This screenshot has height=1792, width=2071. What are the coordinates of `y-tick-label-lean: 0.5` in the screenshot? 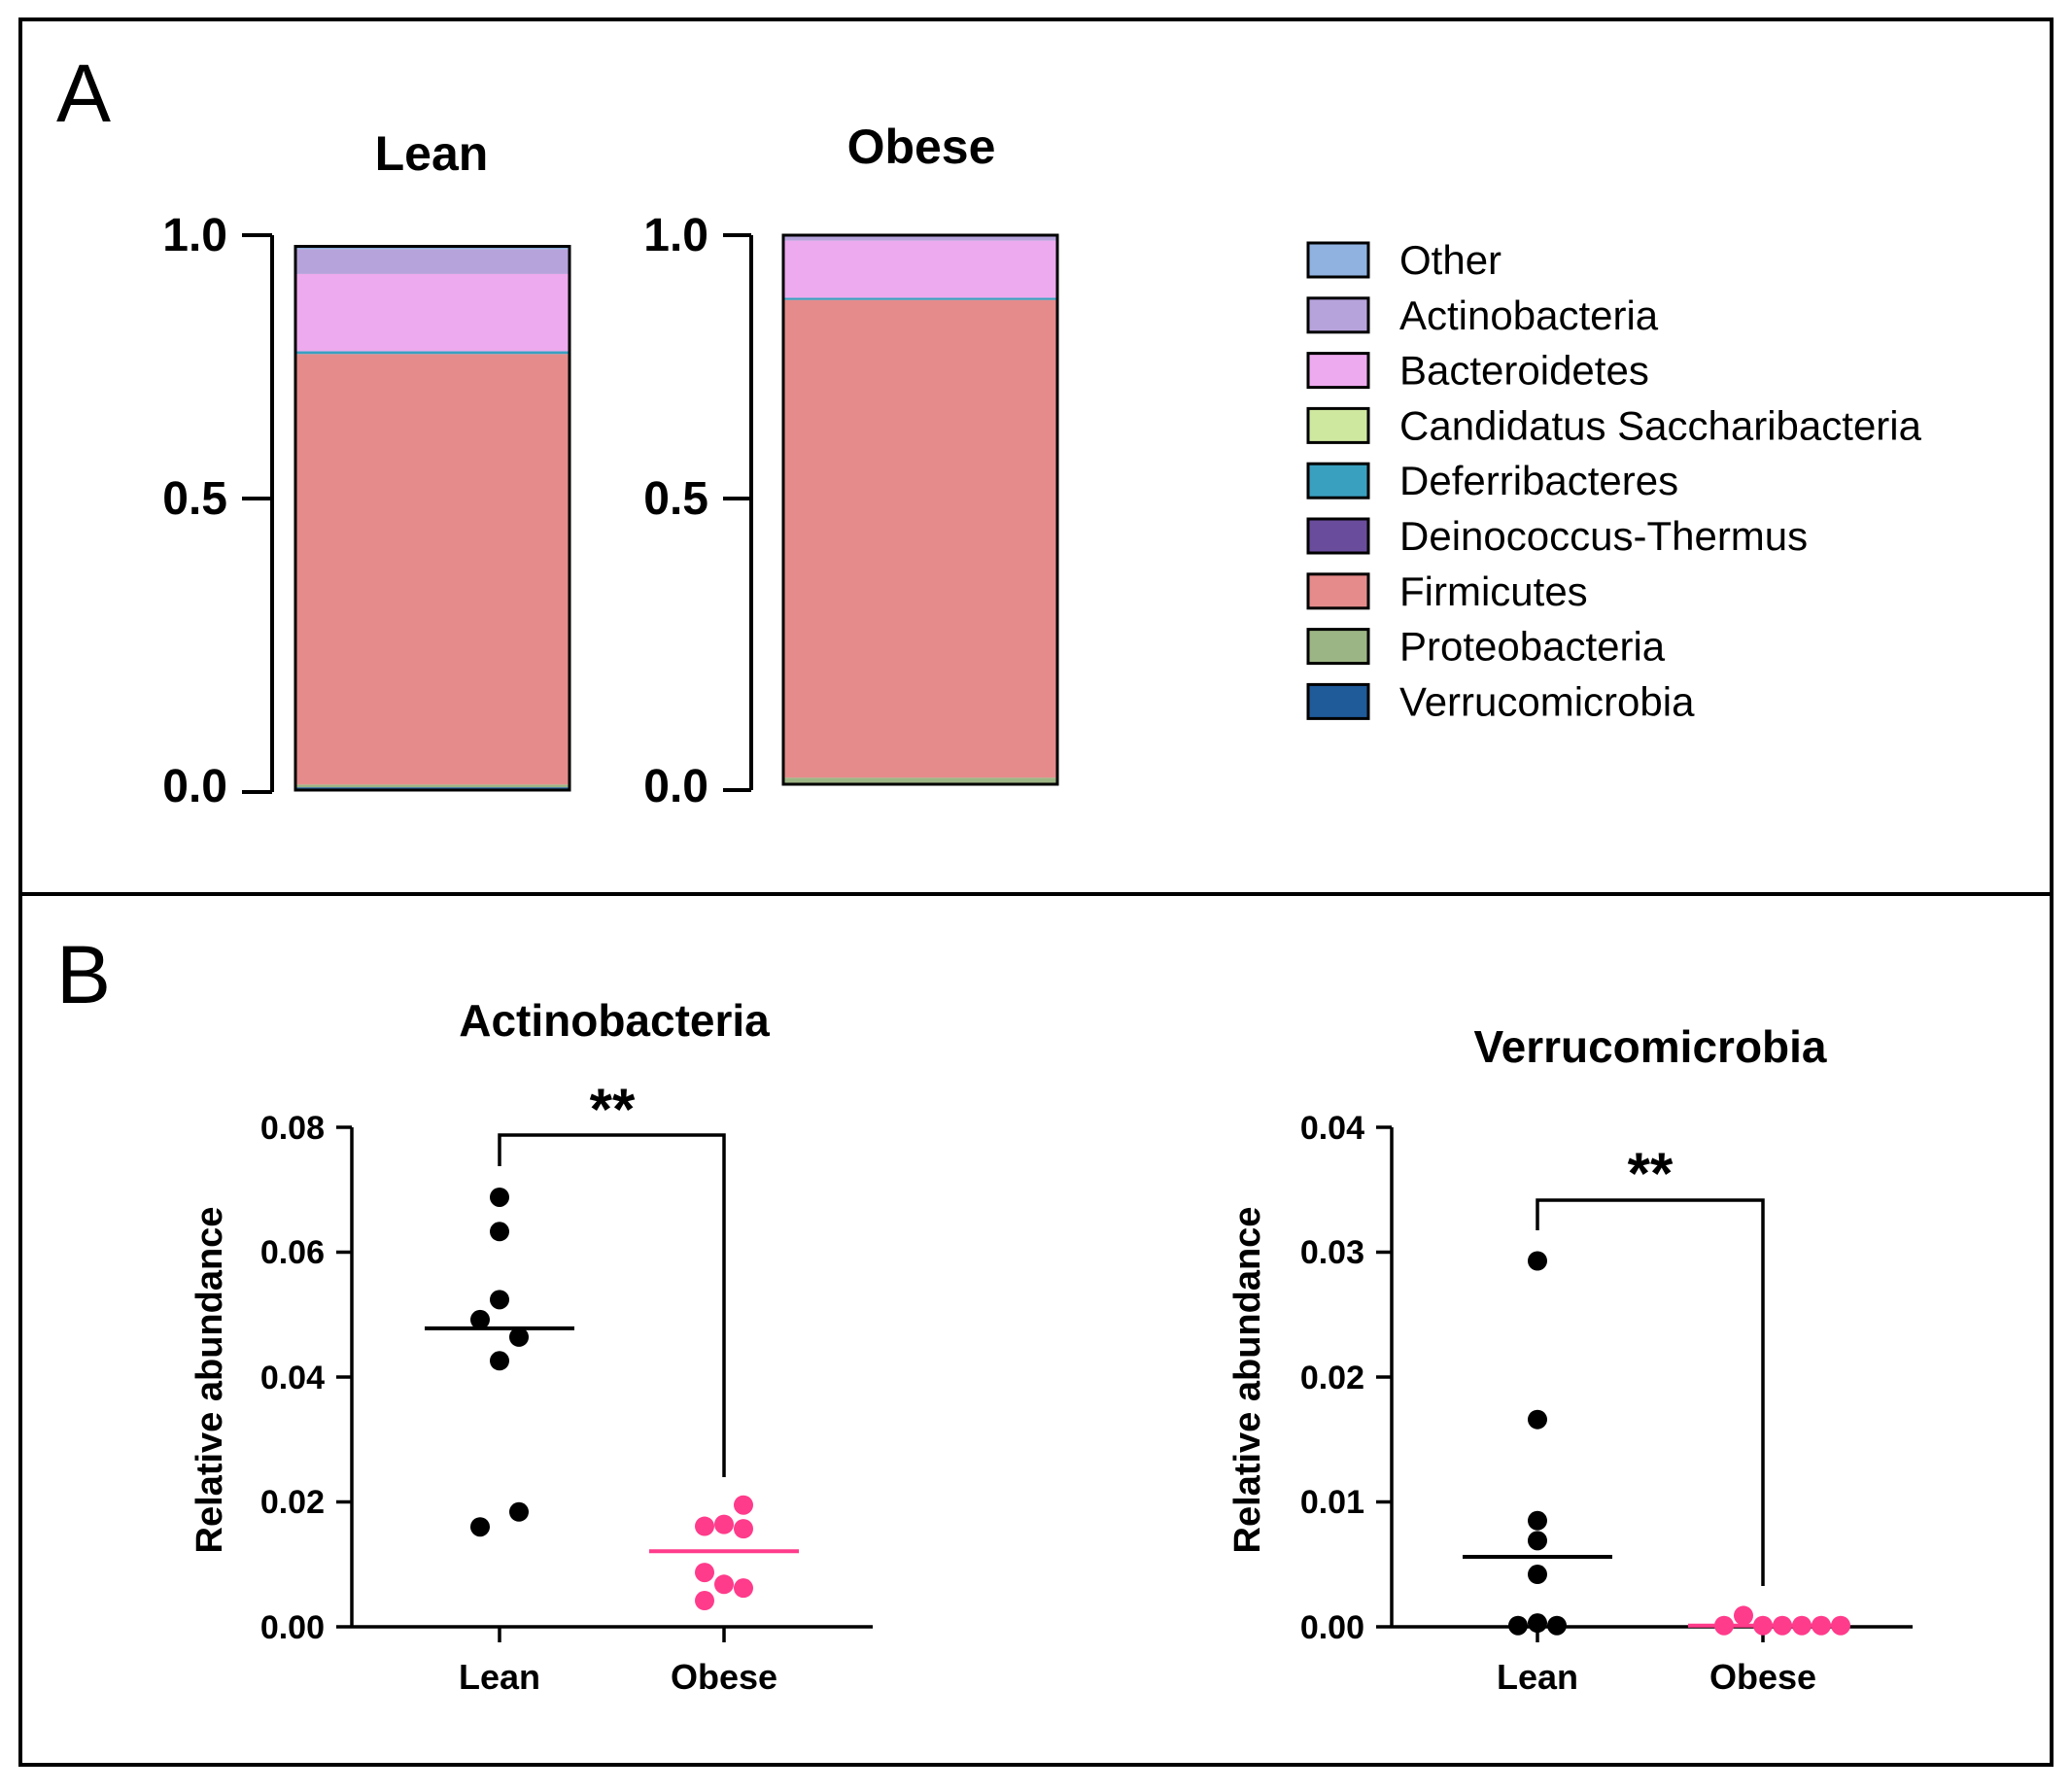 It's located at (195, 499).